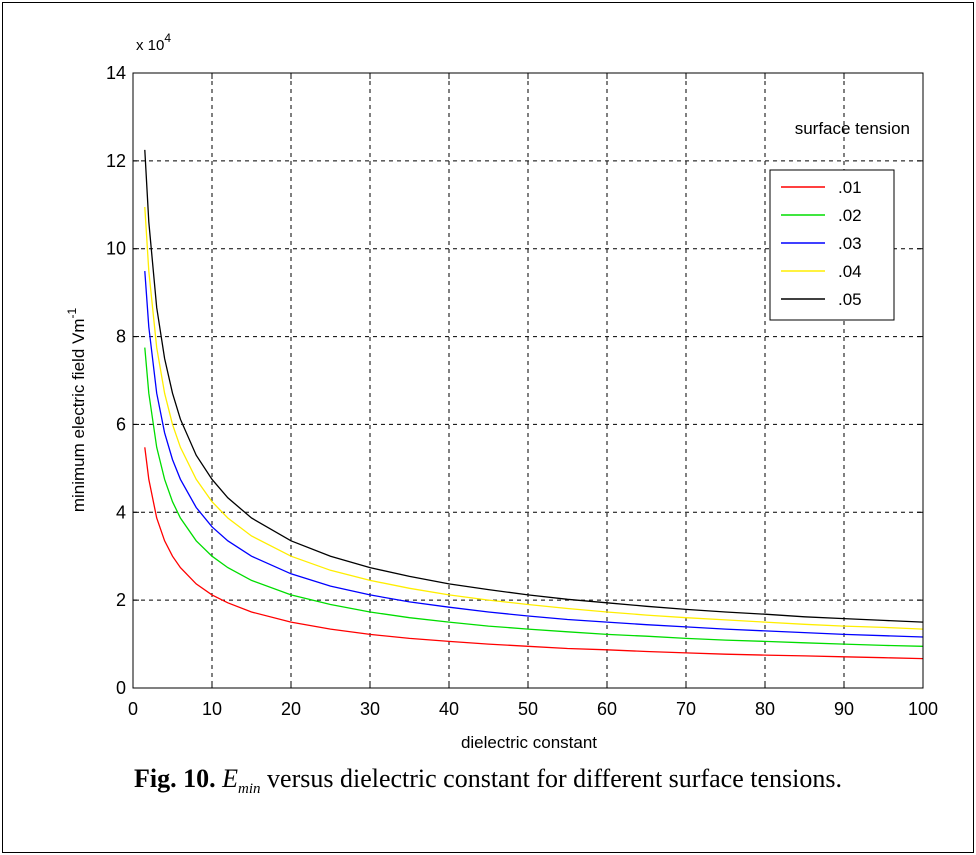  What do you see at coordinates (850, 187) in the screenshot?
I see `legend-label-01: .01` at bounding box center [850, 187].